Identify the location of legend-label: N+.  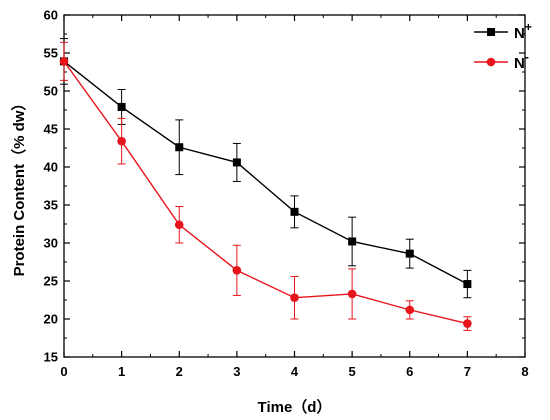
(523, 31).